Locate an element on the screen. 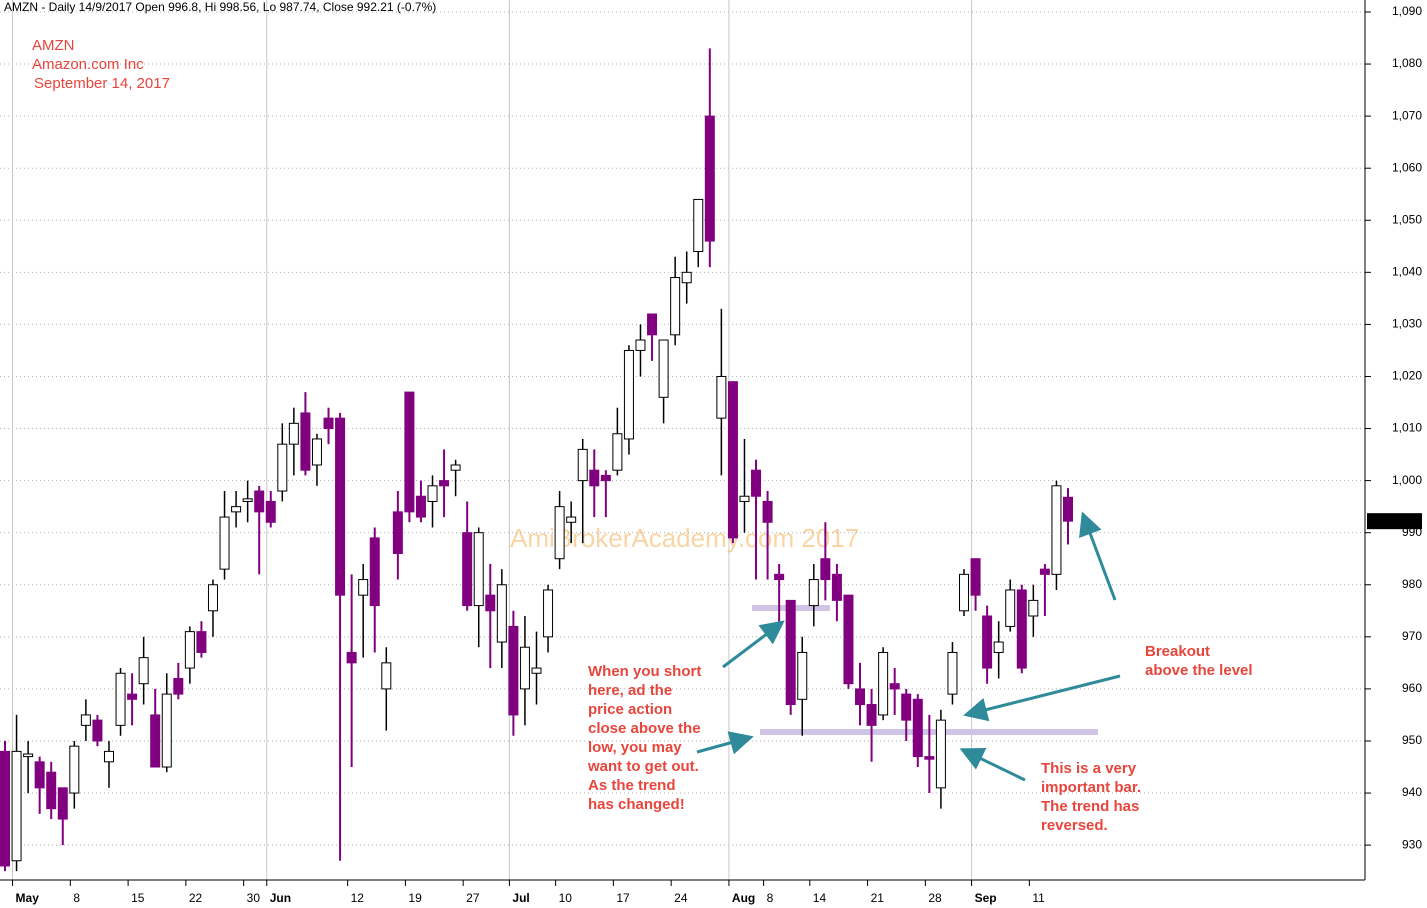  annotation-line: price action is located at coordinates (630, 709).